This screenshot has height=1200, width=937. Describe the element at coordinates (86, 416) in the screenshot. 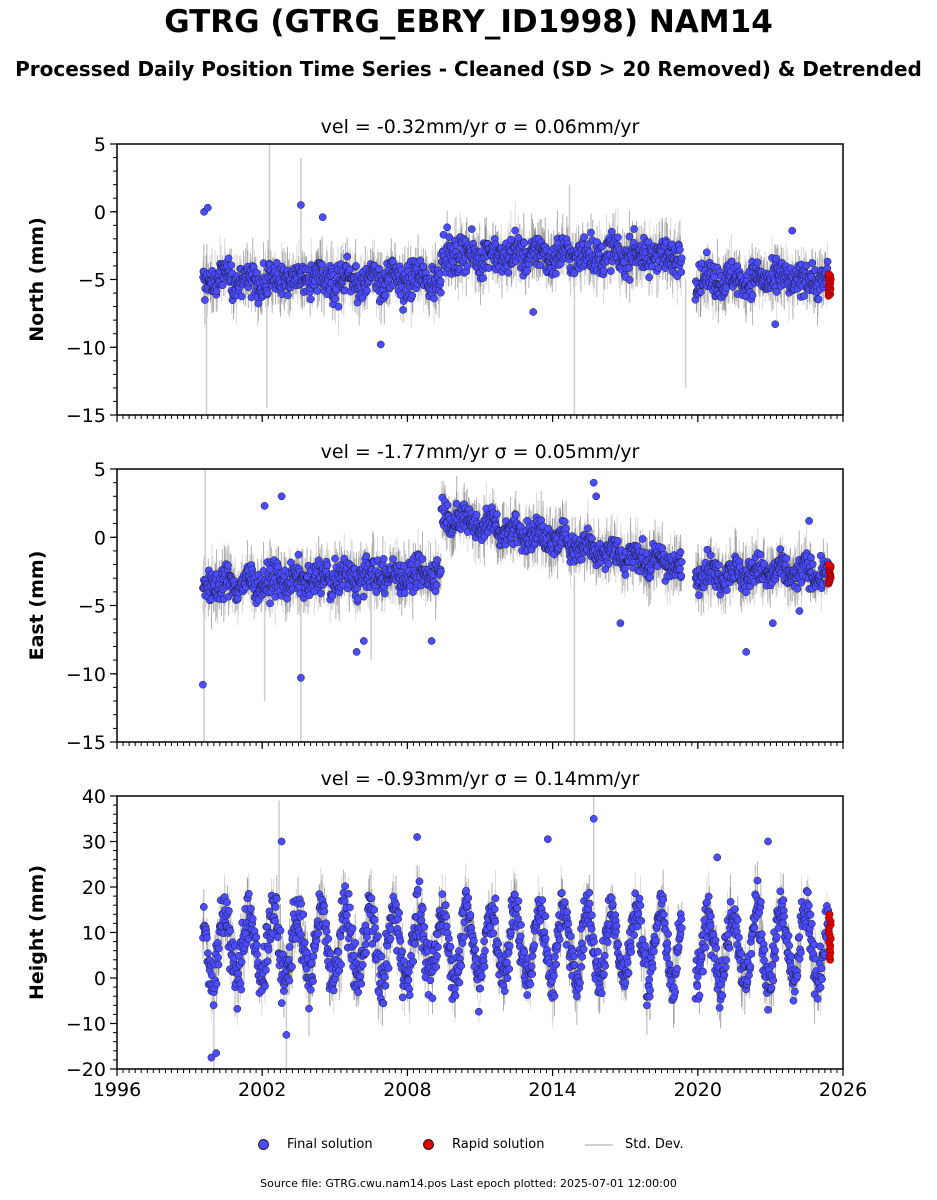

I see `y-tick-label: −15` at that location.